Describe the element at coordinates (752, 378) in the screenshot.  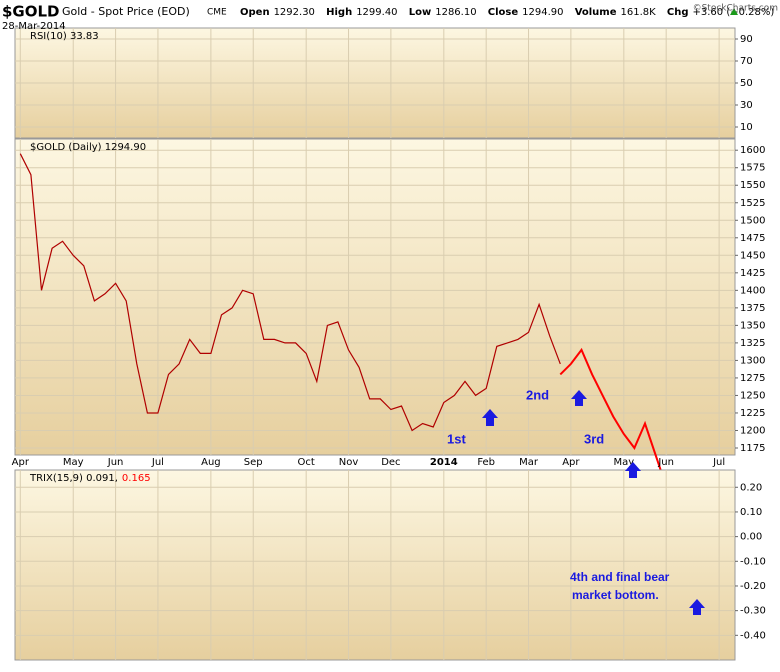
I see `y-tick-label: 1275` at that location.